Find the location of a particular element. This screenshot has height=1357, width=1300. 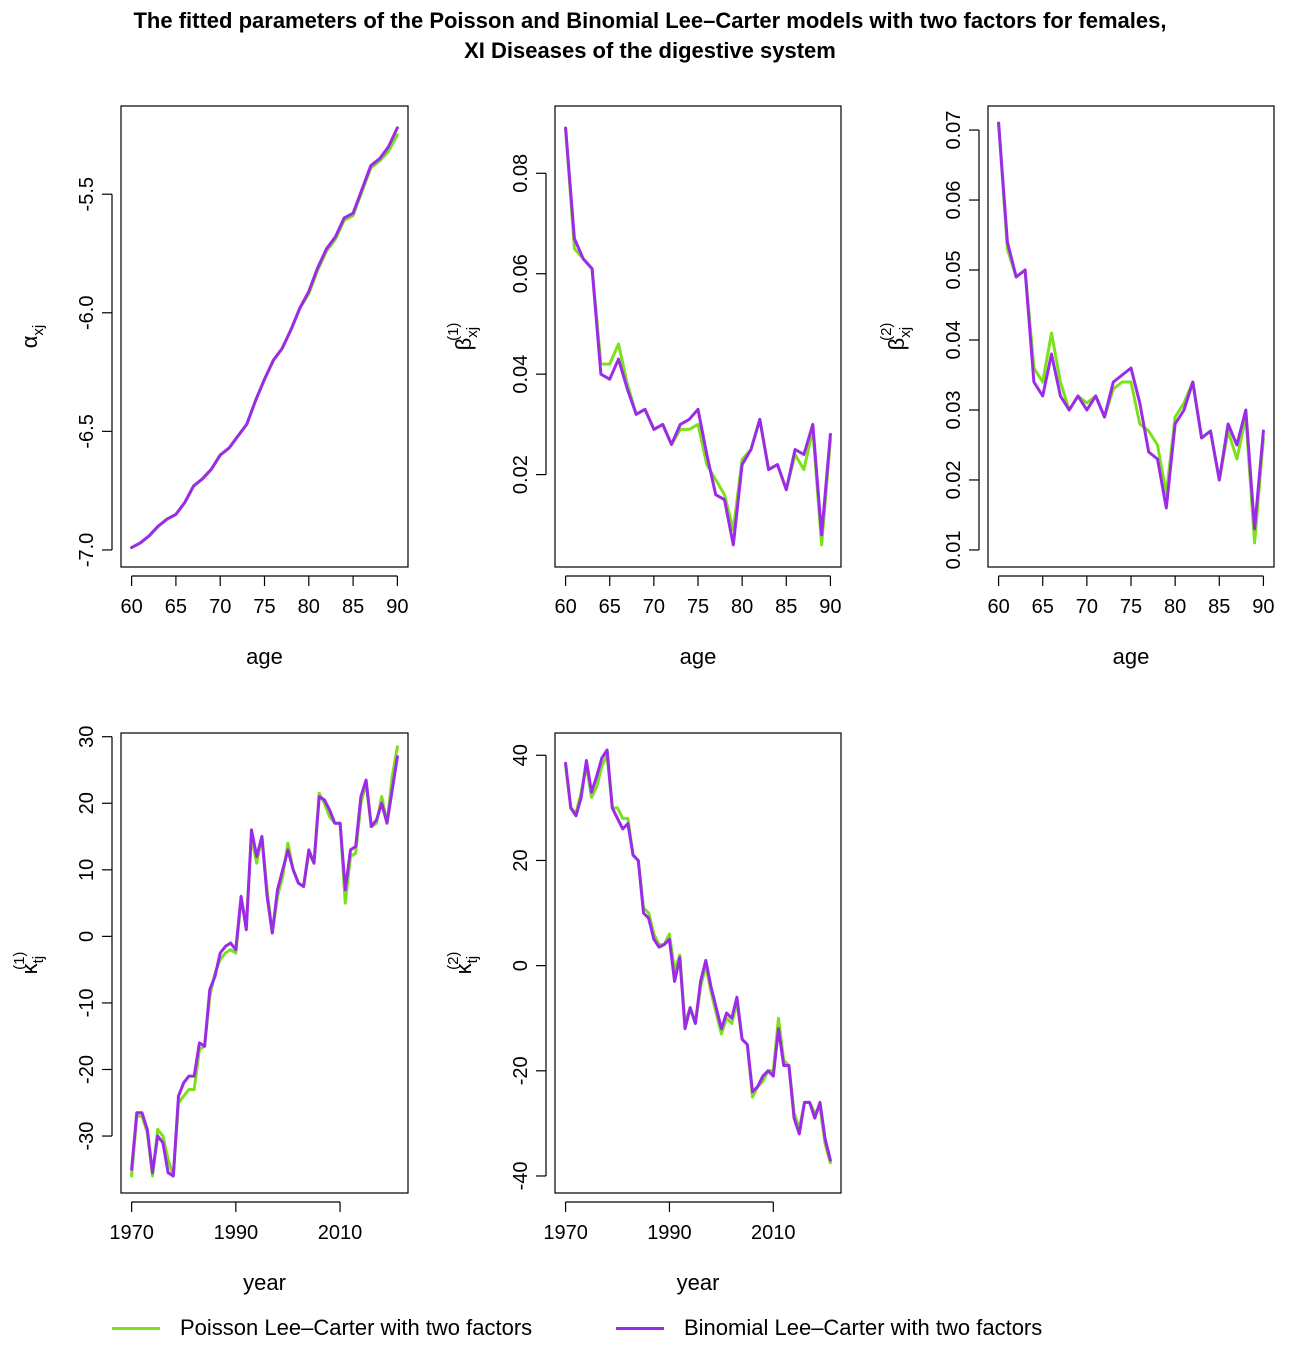

kappa2-x-tick-label: 1990 is located at coordinates (669, 1233).